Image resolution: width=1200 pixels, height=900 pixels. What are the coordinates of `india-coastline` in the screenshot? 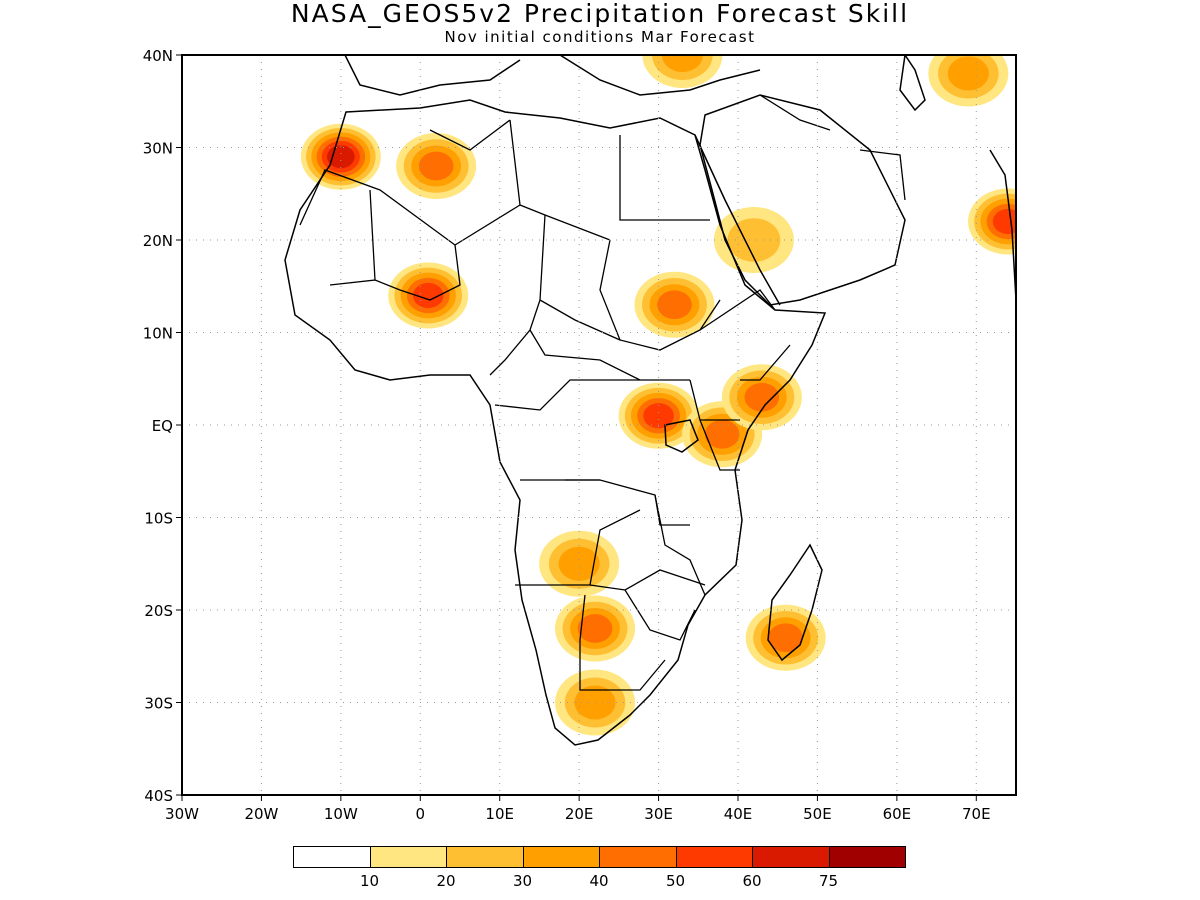 It's located at (1002, 225).